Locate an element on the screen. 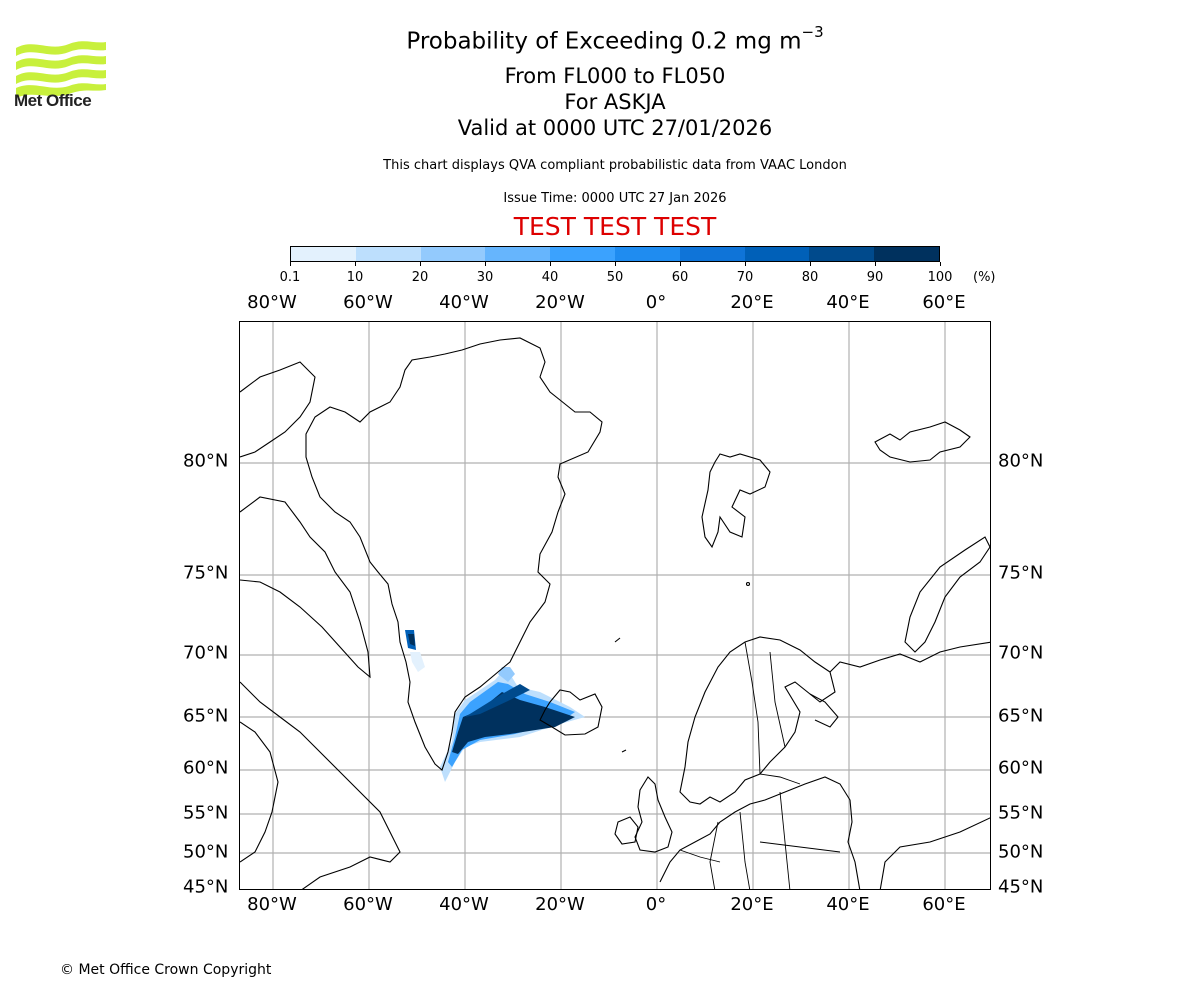  colorbar is located at coordinates (615, 254).